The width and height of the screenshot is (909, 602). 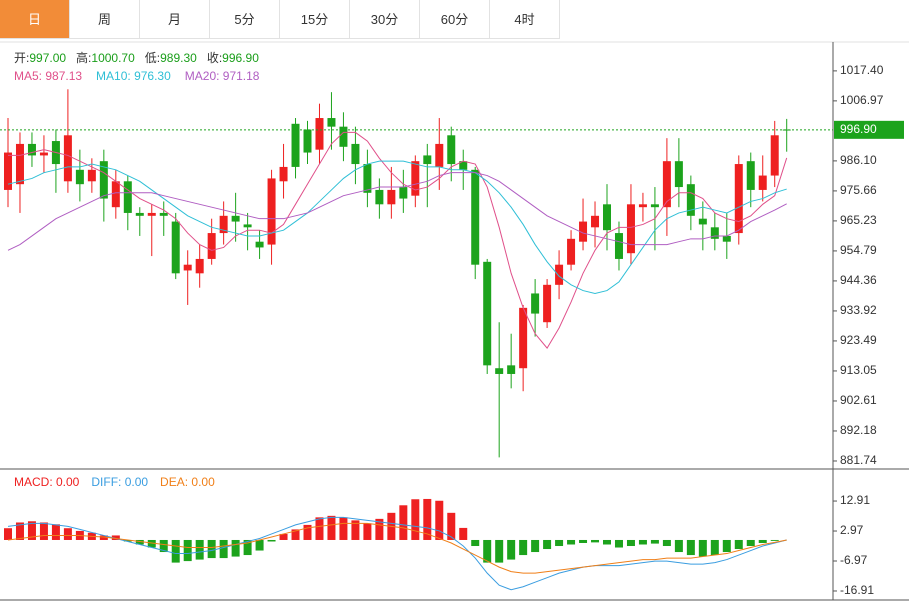 What do you see at coordinates (119, 482) in the screenshot?
I see `legend-entry: DIFF: 0.00` at bounding box center [119, 482].